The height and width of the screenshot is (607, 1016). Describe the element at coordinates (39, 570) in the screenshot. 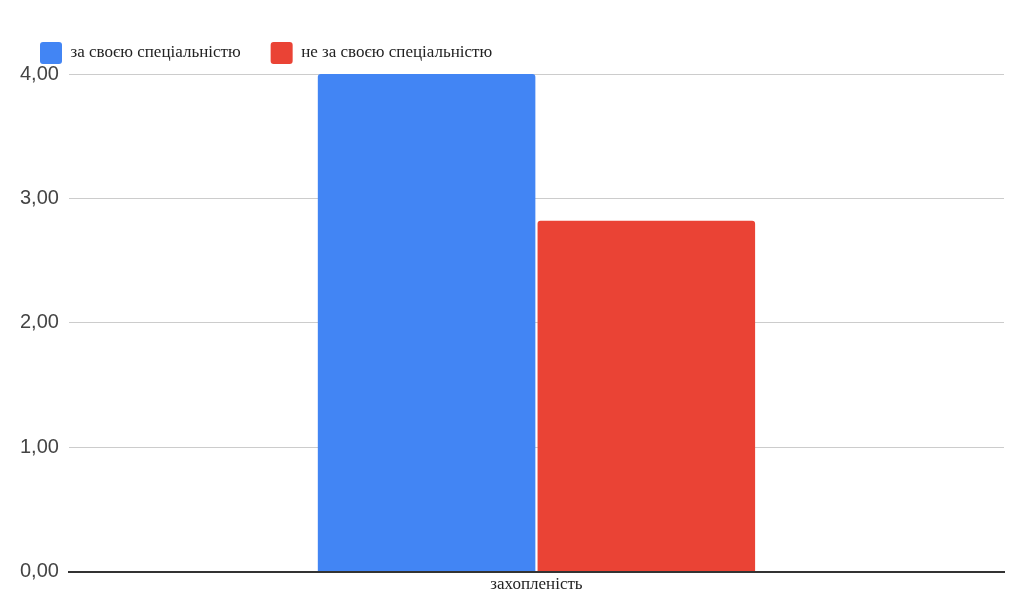

I see `y-tick-label: 0,00` at that location.